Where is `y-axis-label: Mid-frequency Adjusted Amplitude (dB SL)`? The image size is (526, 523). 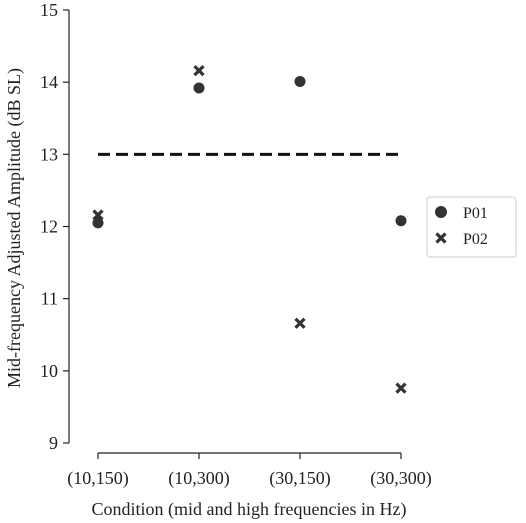
y-axis-label: Mid-frequency Adjusted Amplitude (dB SL) is located at coordinates (14, 228).